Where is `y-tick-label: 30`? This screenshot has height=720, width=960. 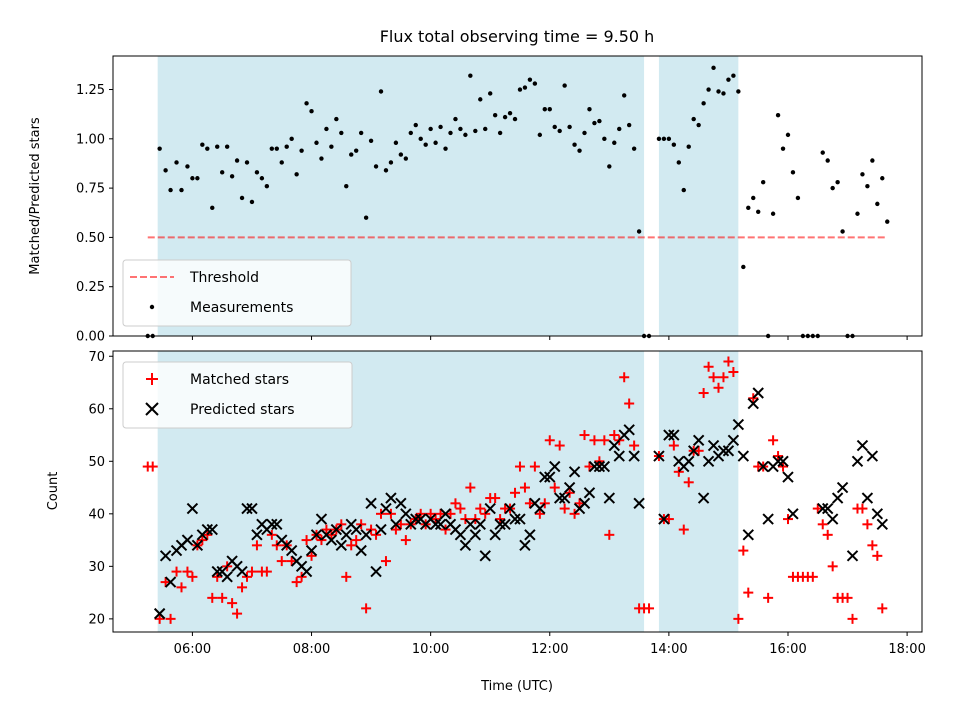
y-tick-label: 30 is located at coordinates (96, 567).